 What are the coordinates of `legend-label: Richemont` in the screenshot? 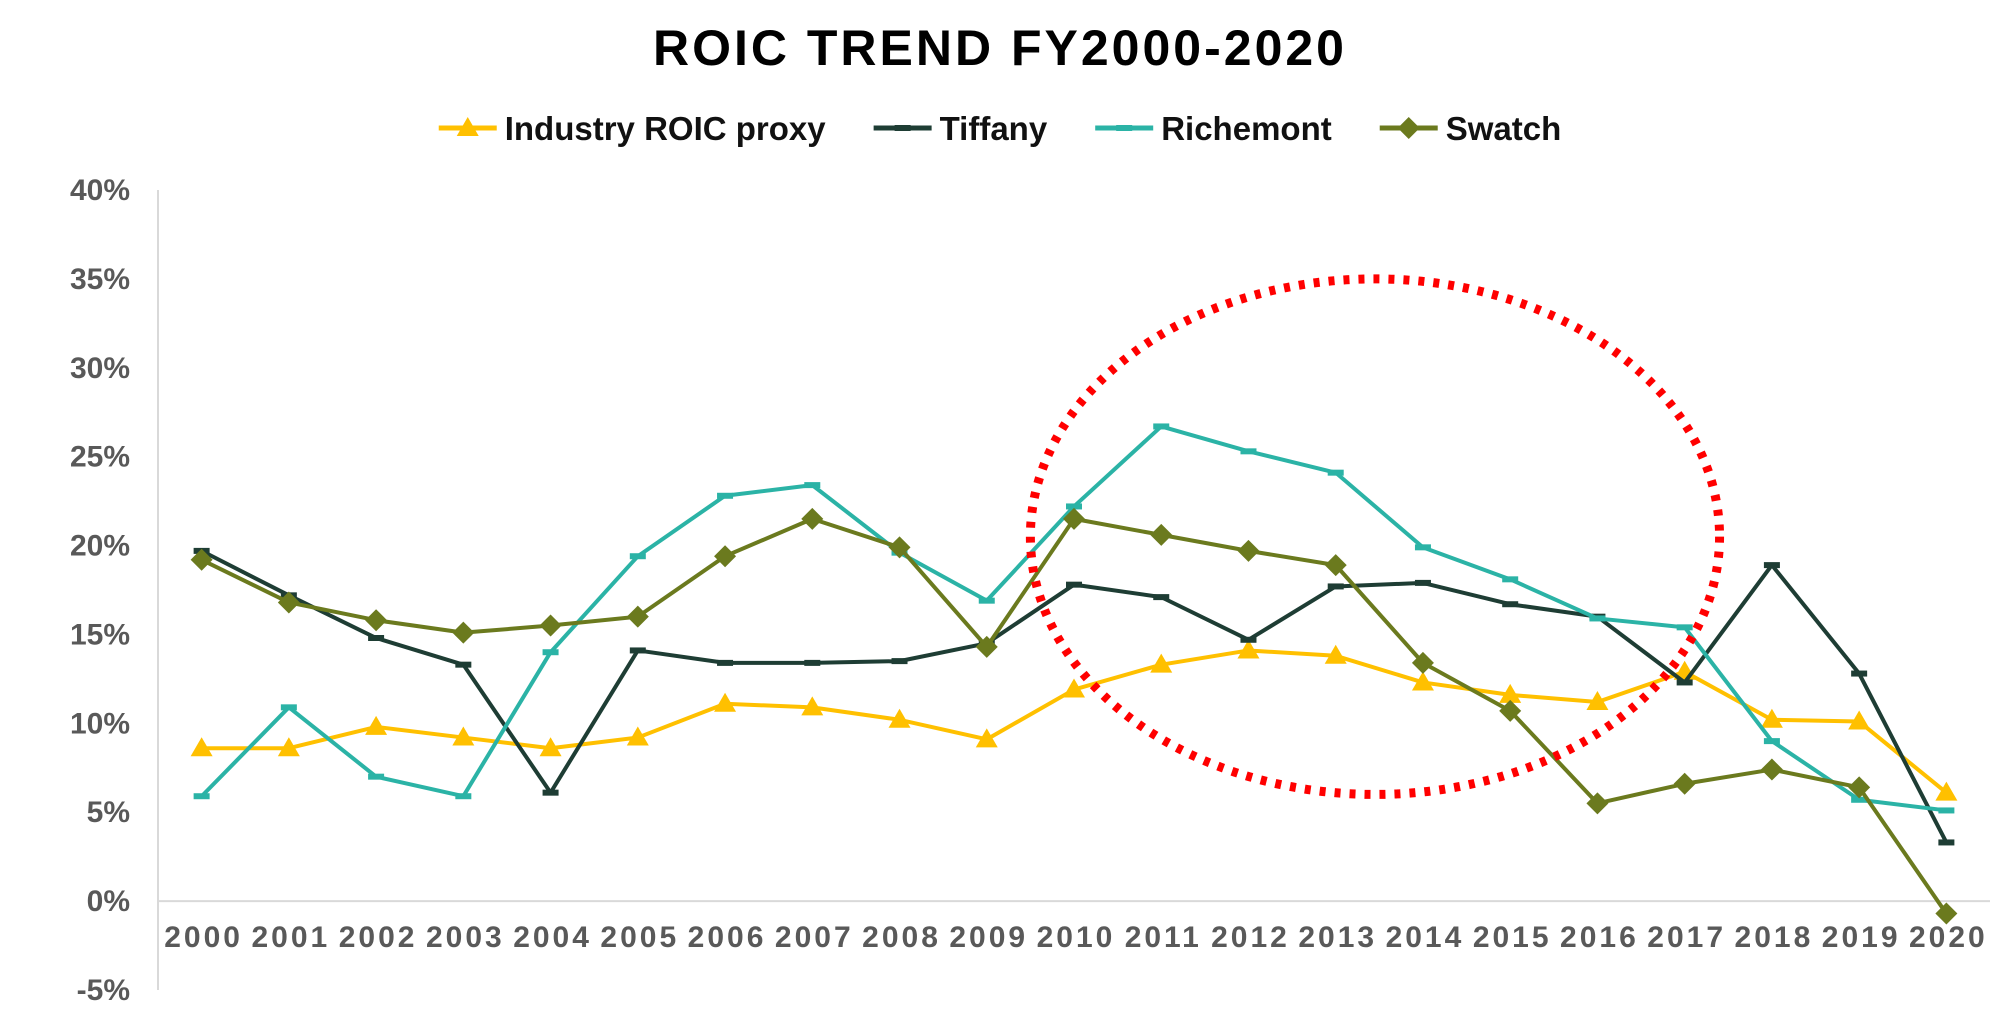 It's located at (1246, 128).